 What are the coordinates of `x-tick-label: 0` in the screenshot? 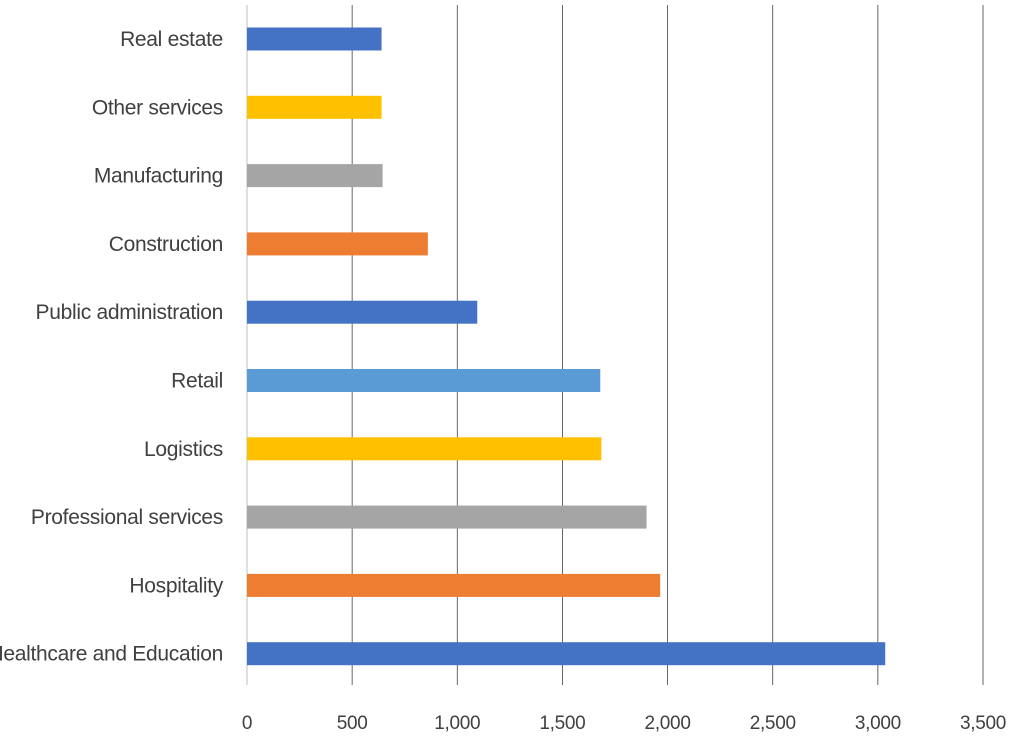 It's located at (247, 723).